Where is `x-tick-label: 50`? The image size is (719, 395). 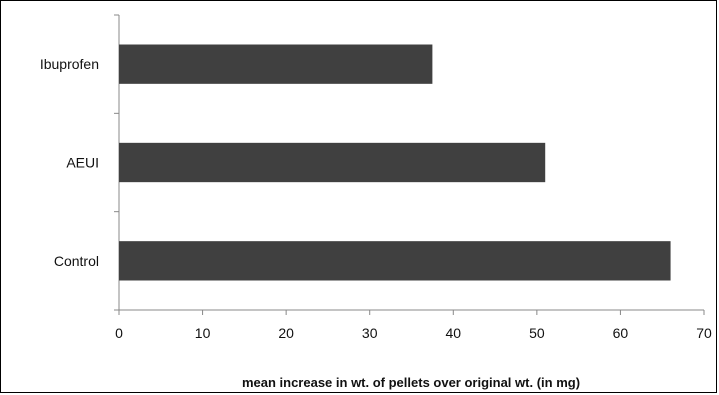
x-tick-label: 50 is located at coordinates (537, 333).